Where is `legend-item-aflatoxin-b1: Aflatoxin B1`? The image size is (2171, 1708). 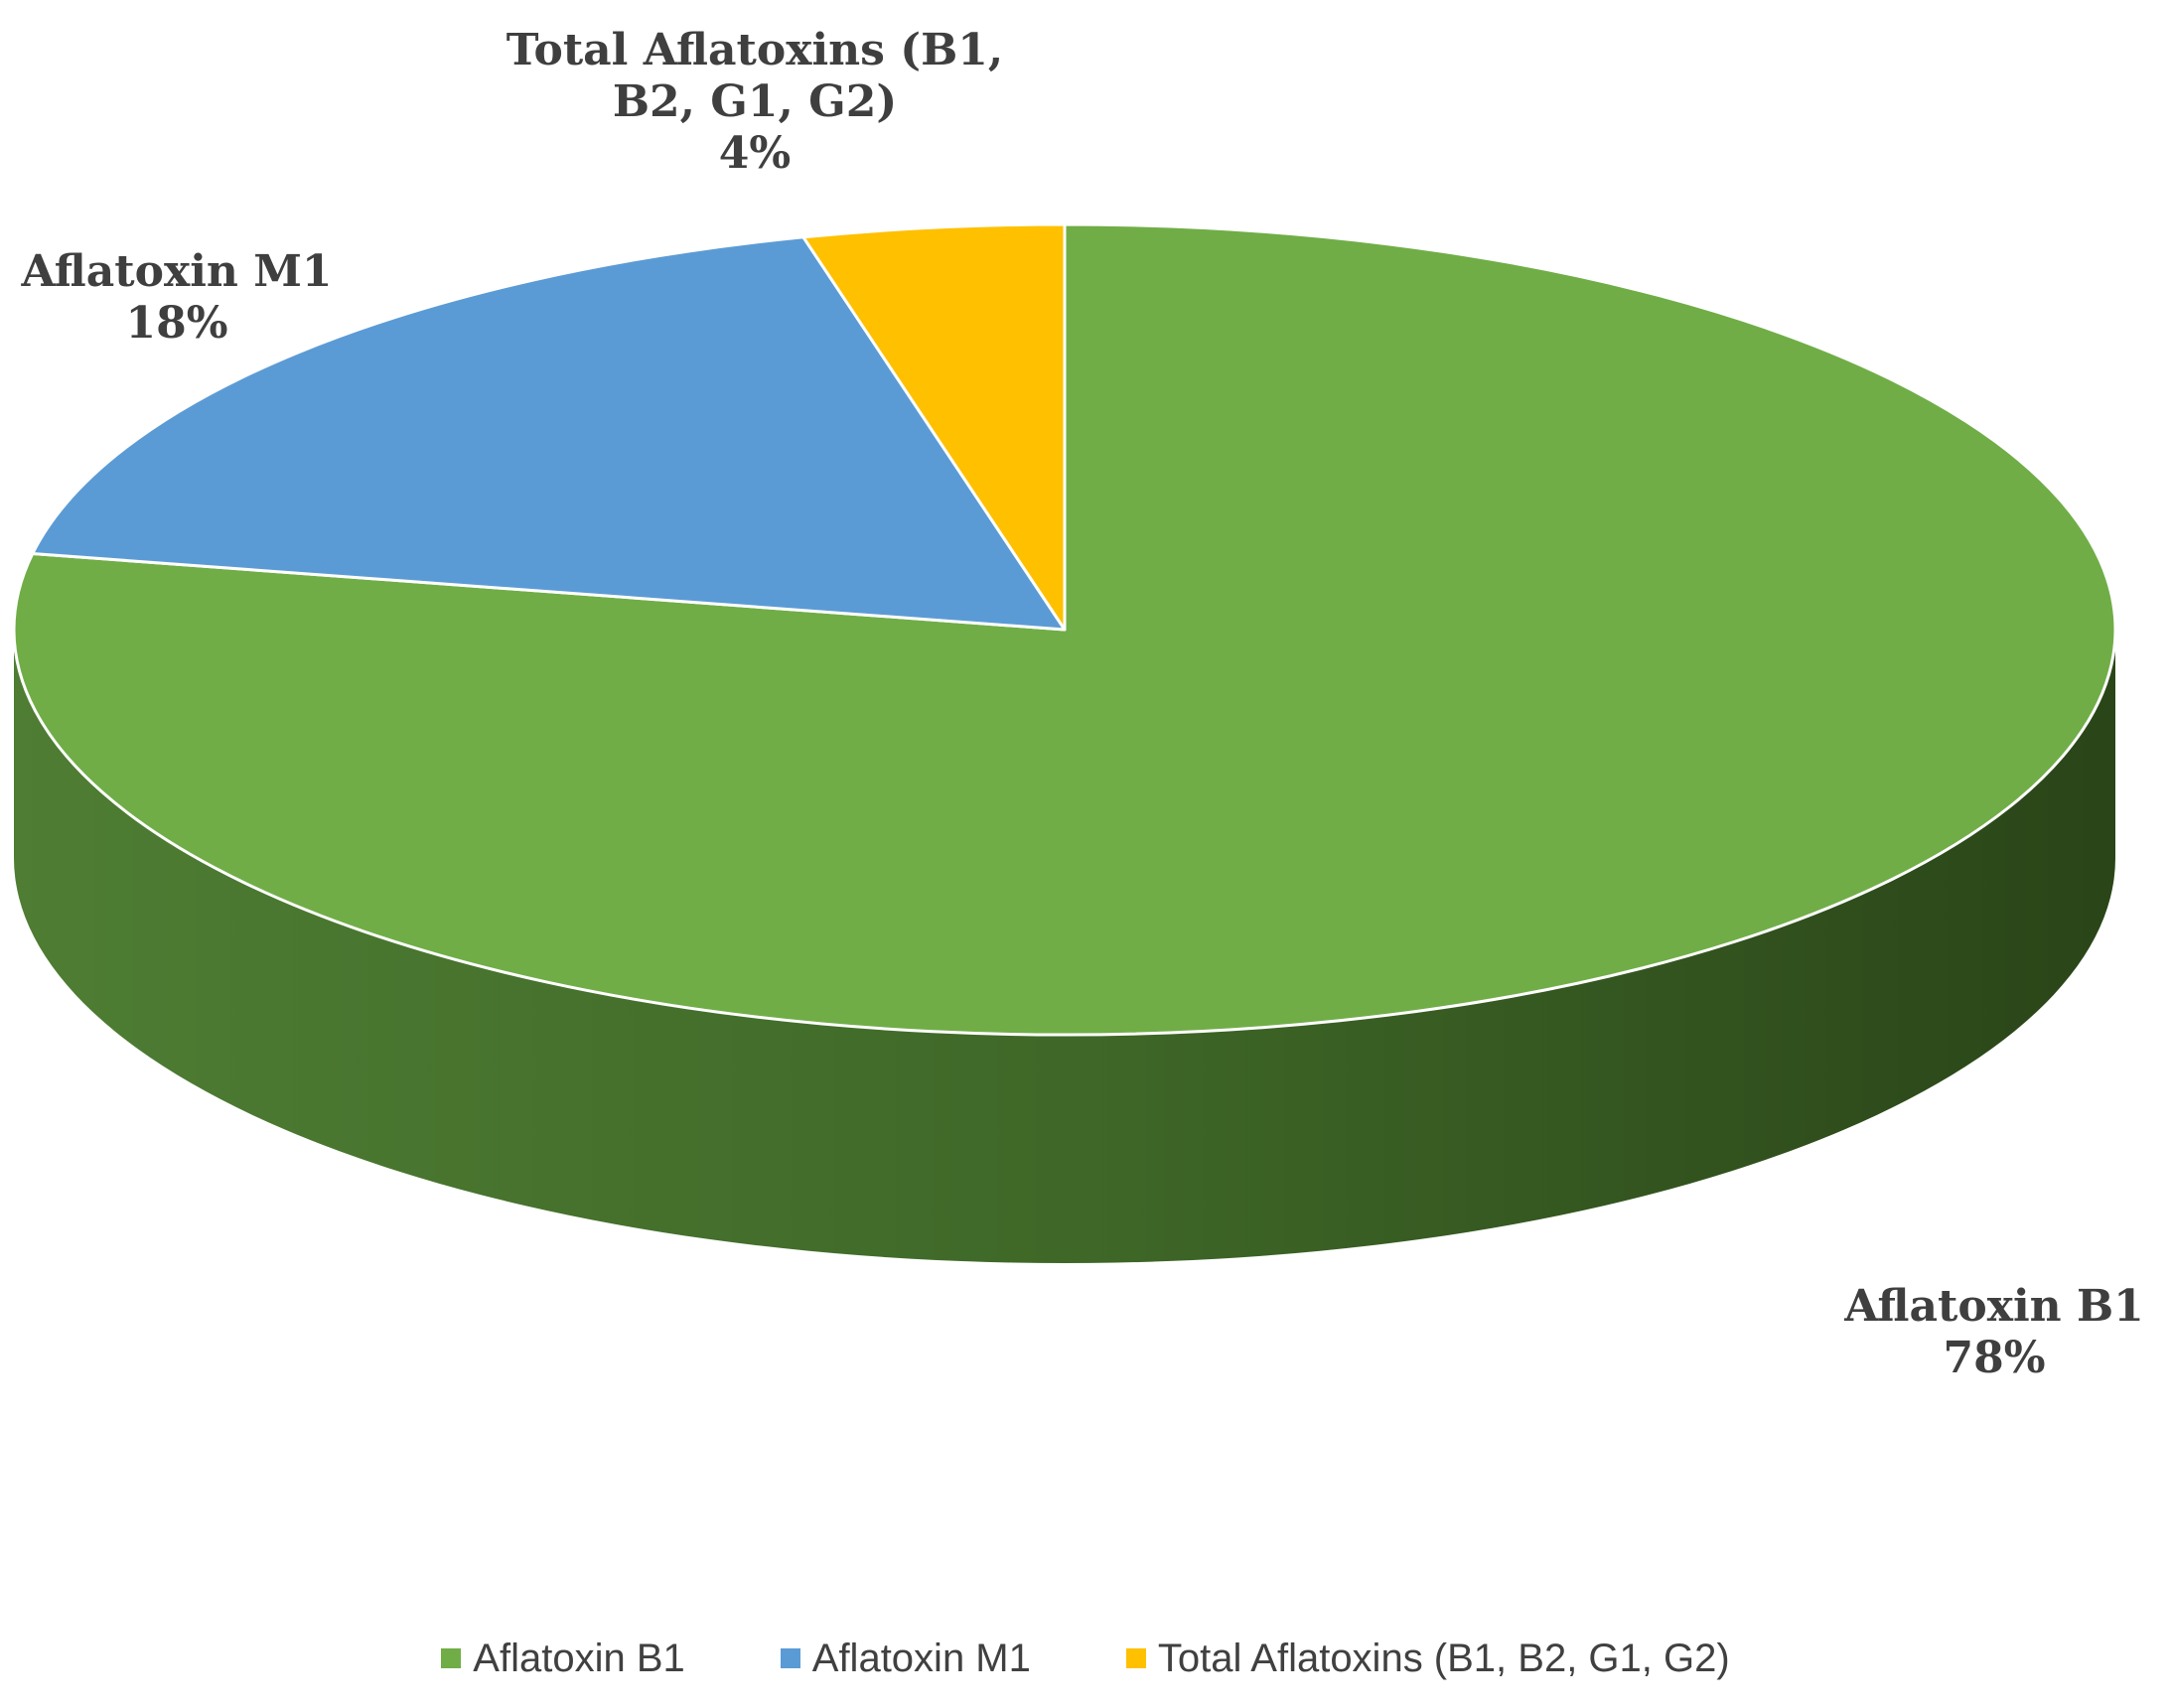
legend-item-aflatoxin-b1: Aflatoxin B1 is located at coordinates (563, 1658).